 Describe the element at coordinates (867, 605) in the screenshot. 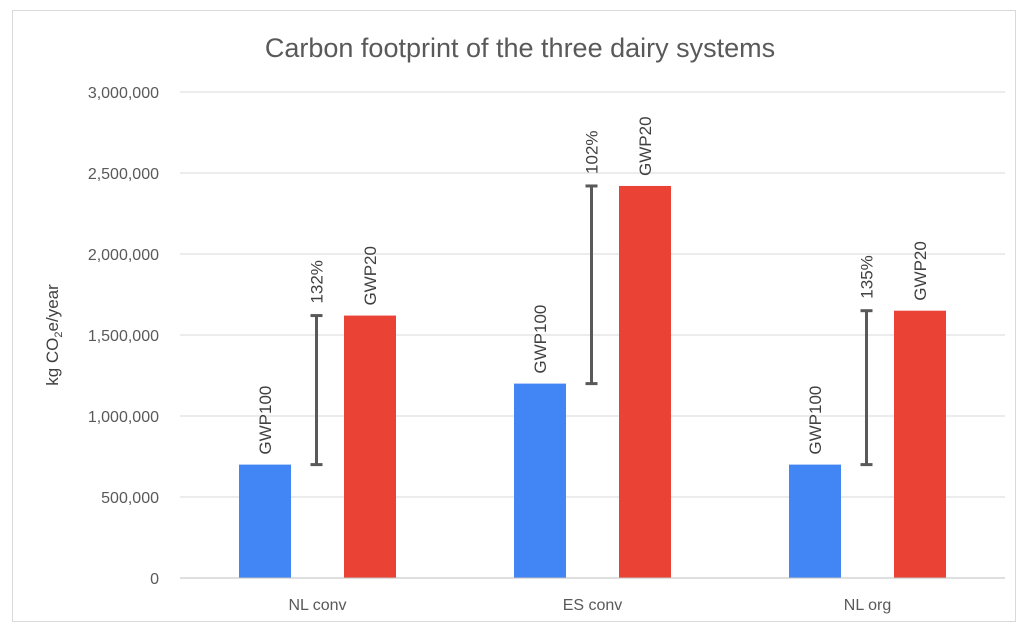

I see `x-tick-label: NL org` at that location.